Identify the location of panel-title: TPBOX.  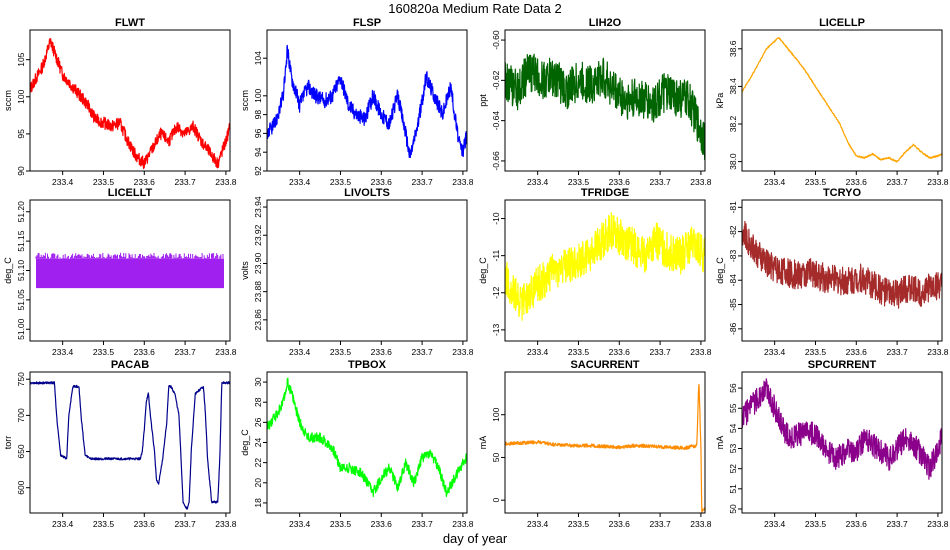
(367, 365).